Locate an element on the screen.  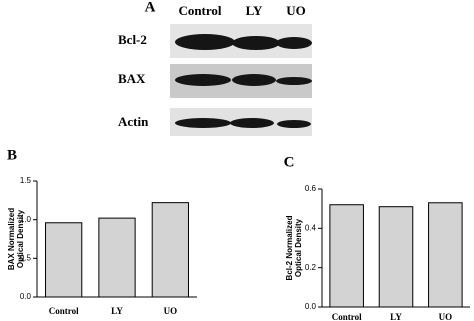
y-tick-label: 0.2 is located at coordinates (311, 267).